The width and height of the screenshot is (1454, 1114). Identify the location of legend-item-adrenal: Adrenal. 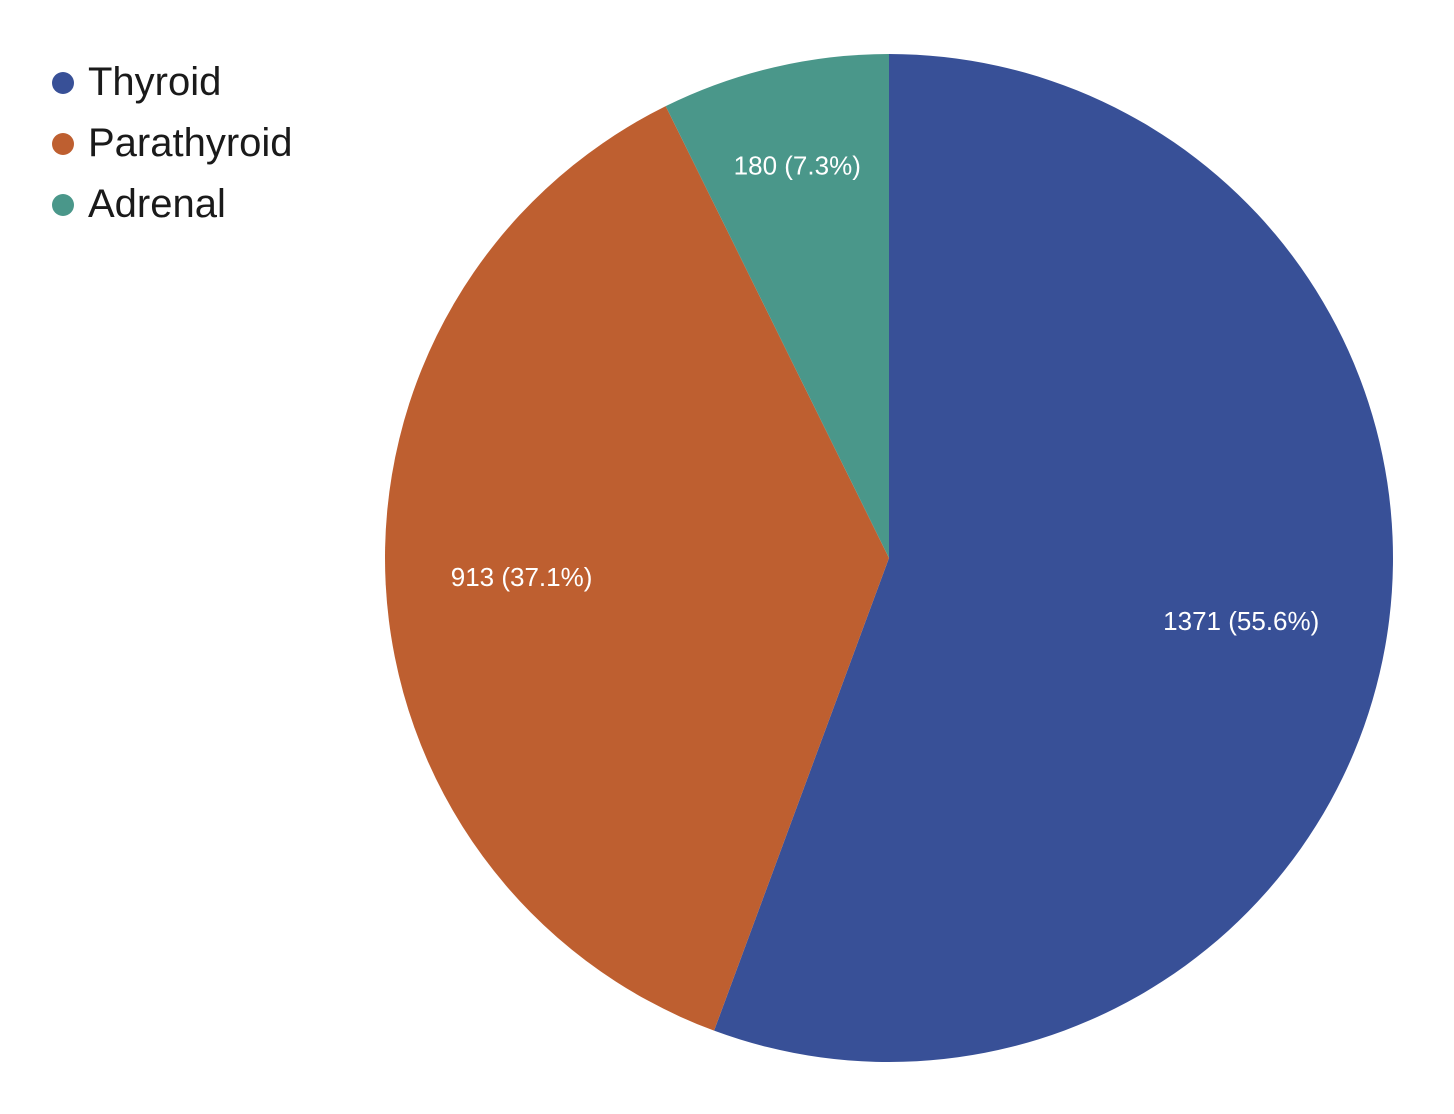
(172, 204).